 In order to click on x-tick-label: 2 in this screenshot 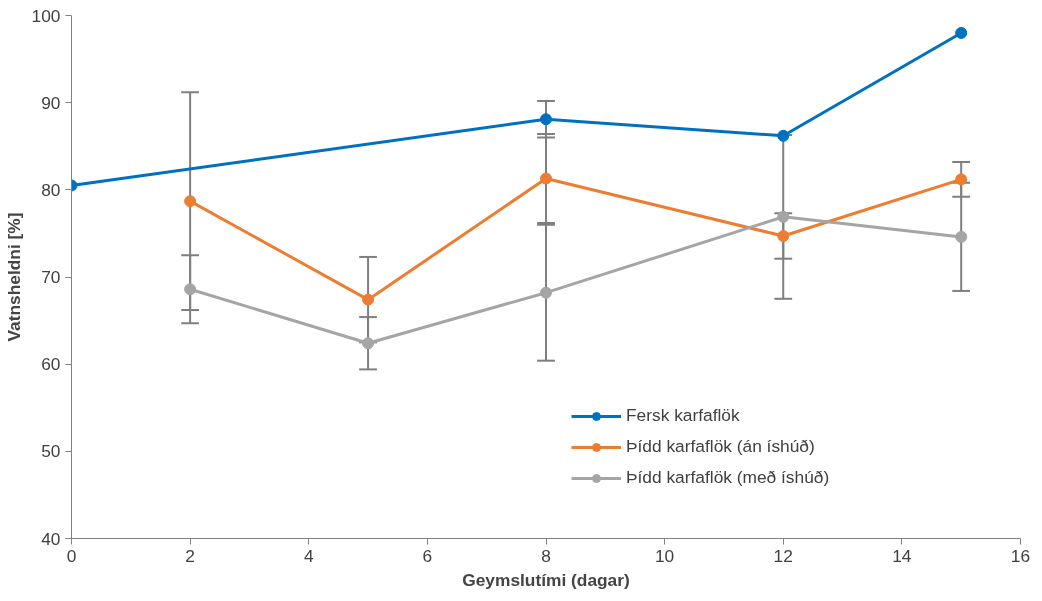, I will do `click(190, 555)`.